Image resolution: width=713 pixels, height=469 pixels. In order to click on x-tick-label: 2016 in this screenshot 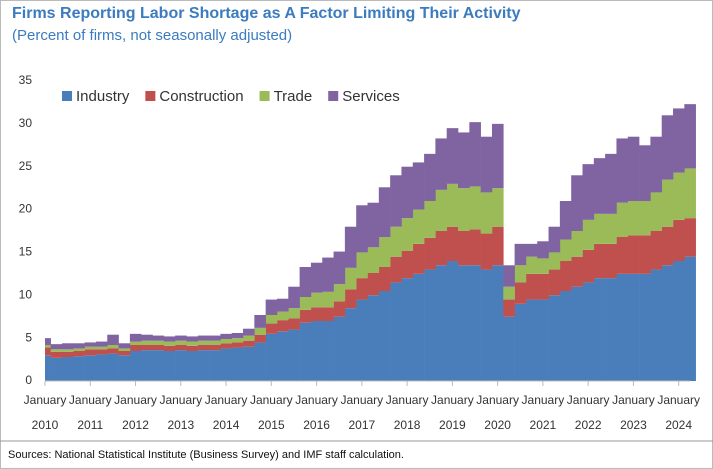, I will do `click(316, 425)`.